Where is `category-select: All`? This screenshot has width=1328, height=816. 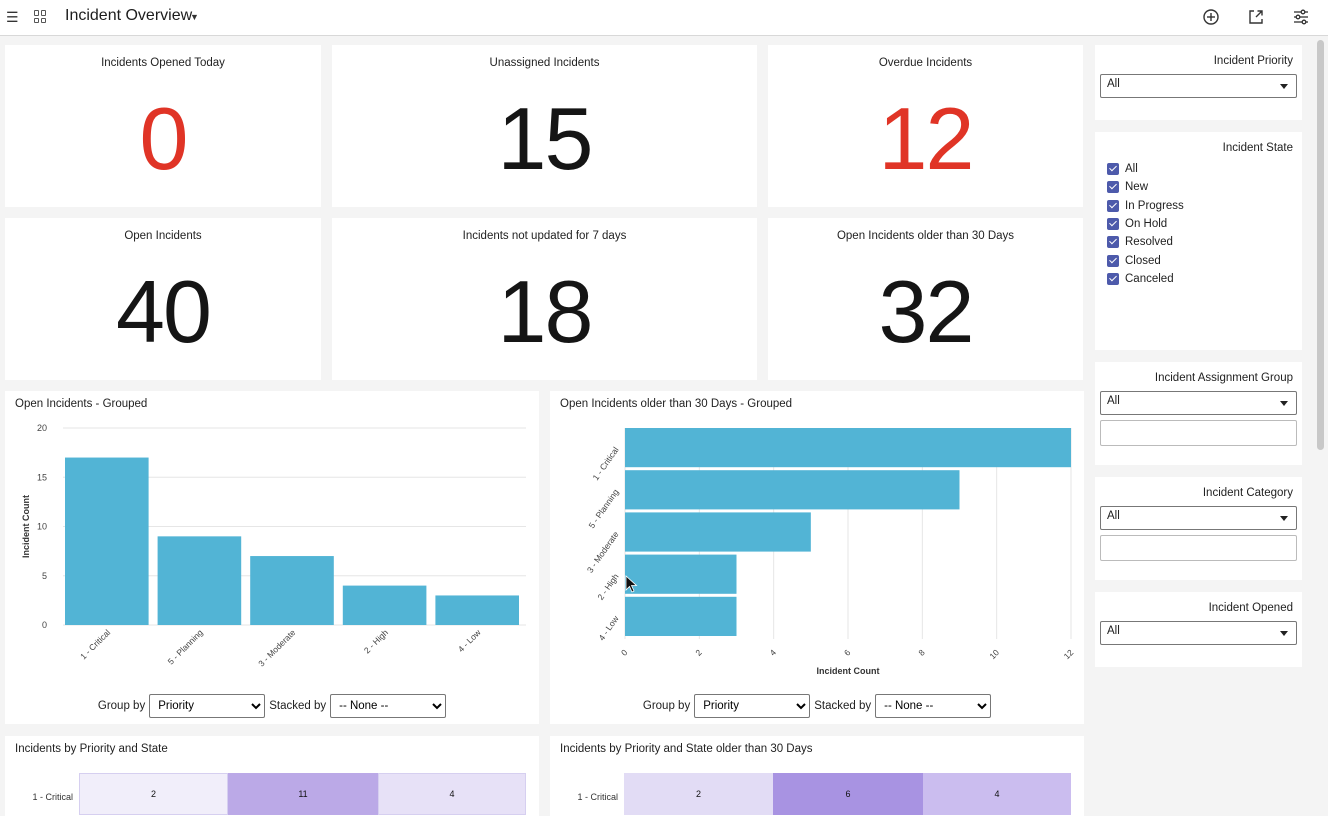
category-select: All is located at coordinates (1198, 518).